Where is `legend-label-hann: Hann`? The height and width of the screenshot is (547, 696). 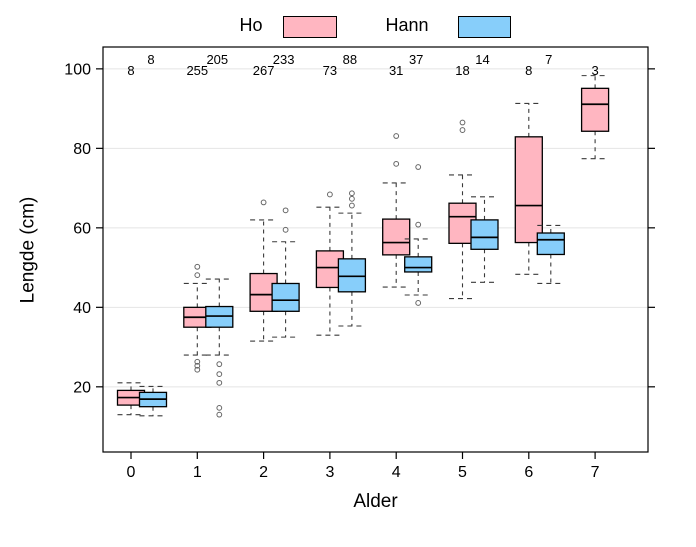 legend-label-hann: Hann is located at coordinates (407, 25).